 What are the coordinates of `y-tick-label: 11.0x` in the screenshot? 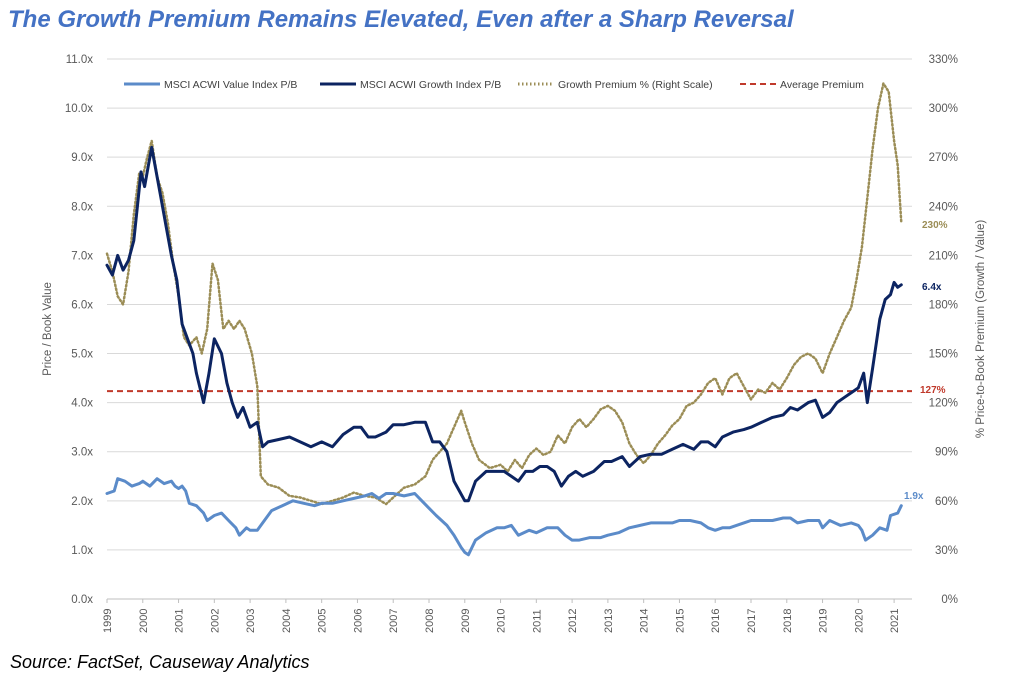 It's located at (80, 60).